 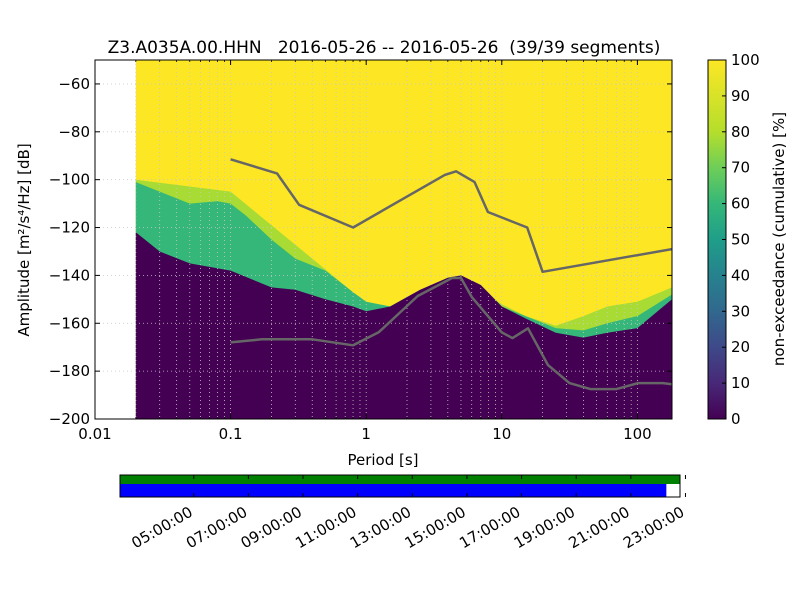 I want to click on colorbar-tick-label: 30, so click(x=740, y=311).